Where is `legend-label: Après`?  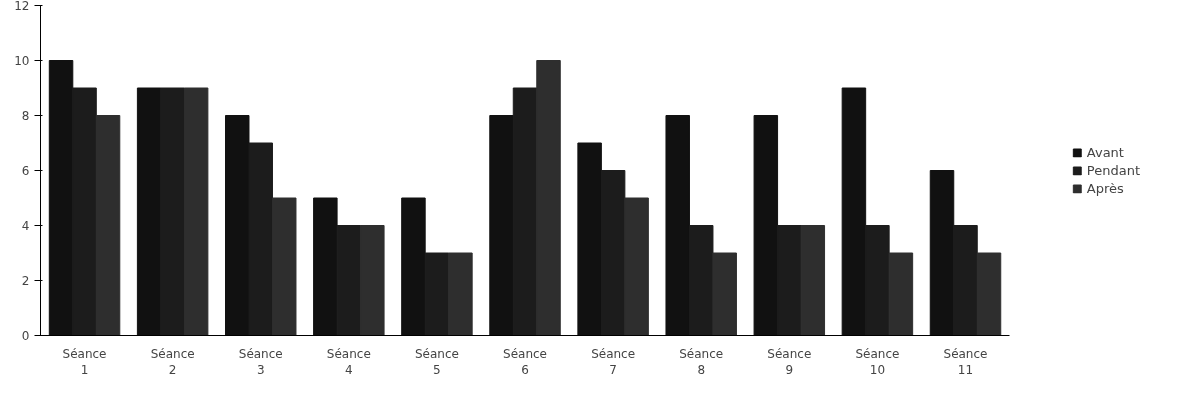 legend-label: Après is located at coordinates (1105, 188).